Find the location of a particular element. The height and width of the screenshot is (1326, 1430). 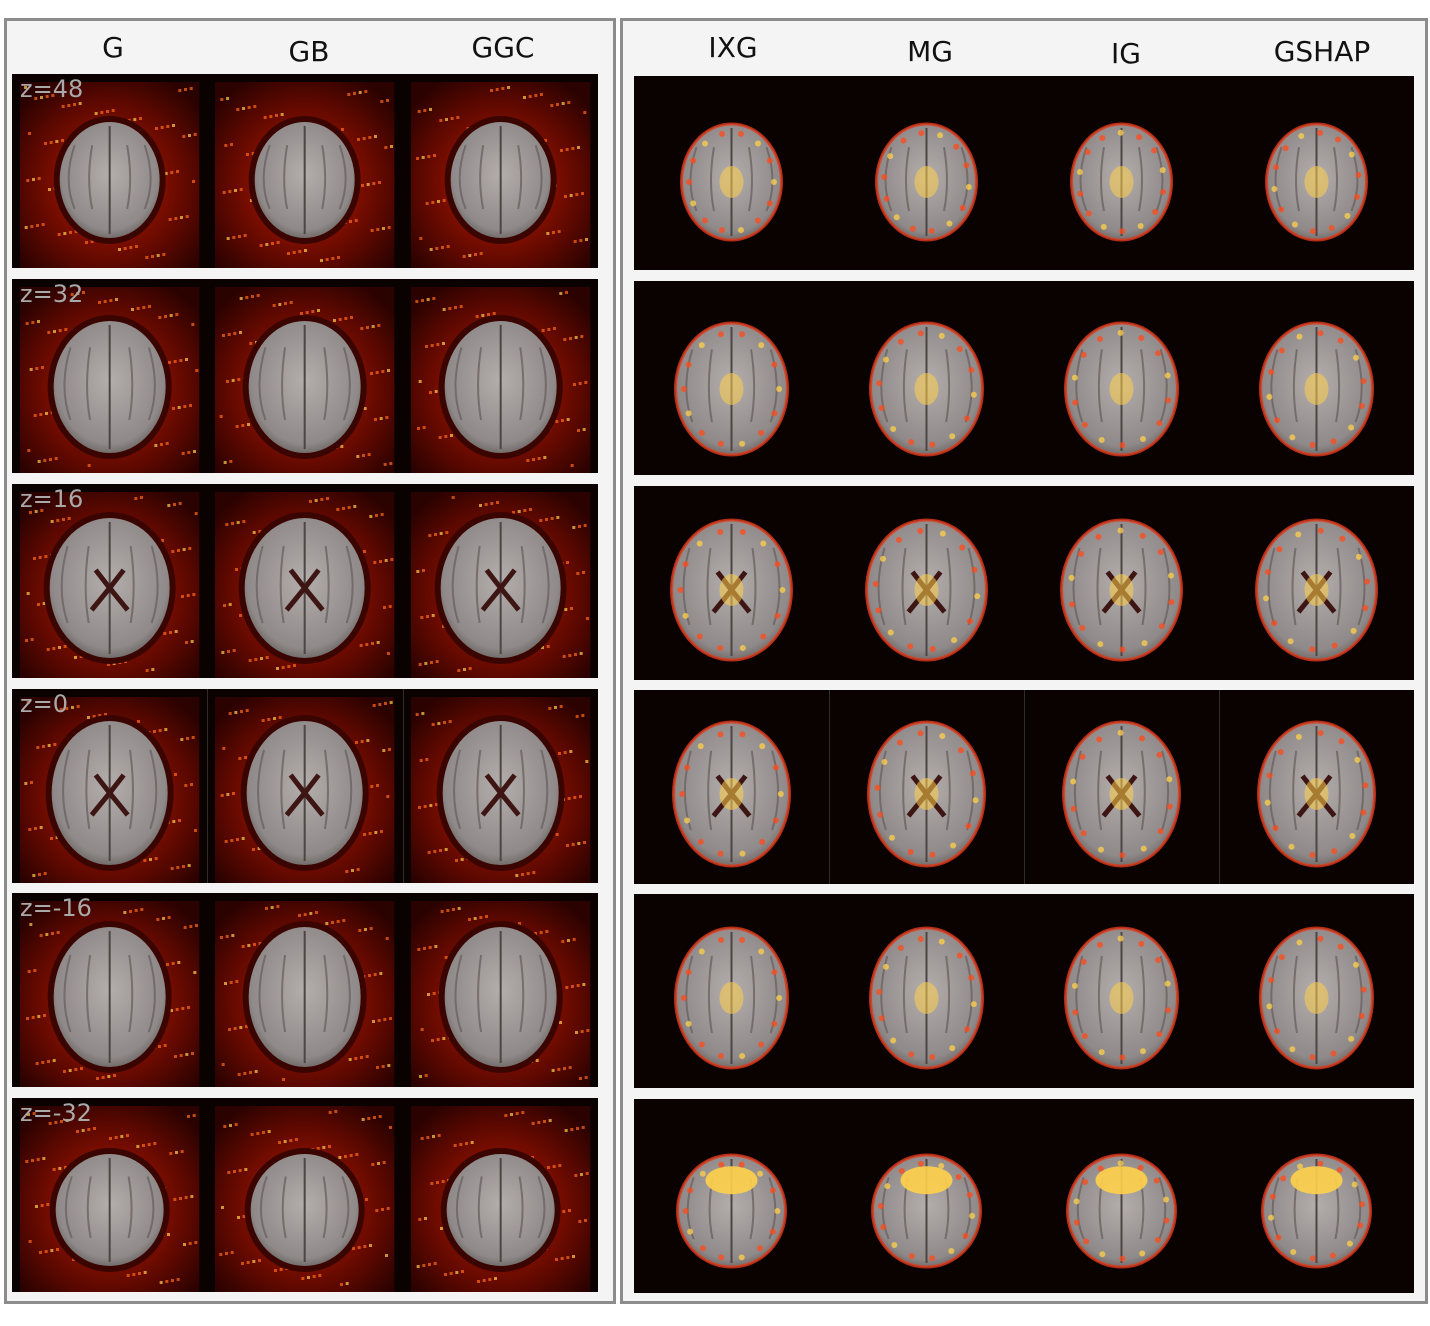

slice-label: z=32 is located at coordinates (52, 294).